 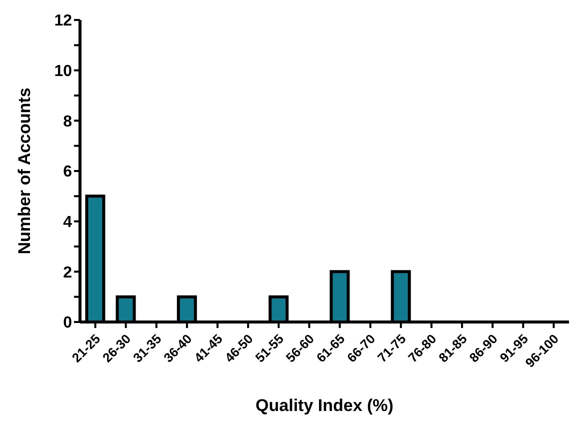 What do you see at coordinates (67, 273) in the screenshot?
I see `y-tick-label: 2` at bounding box center [67, 273].